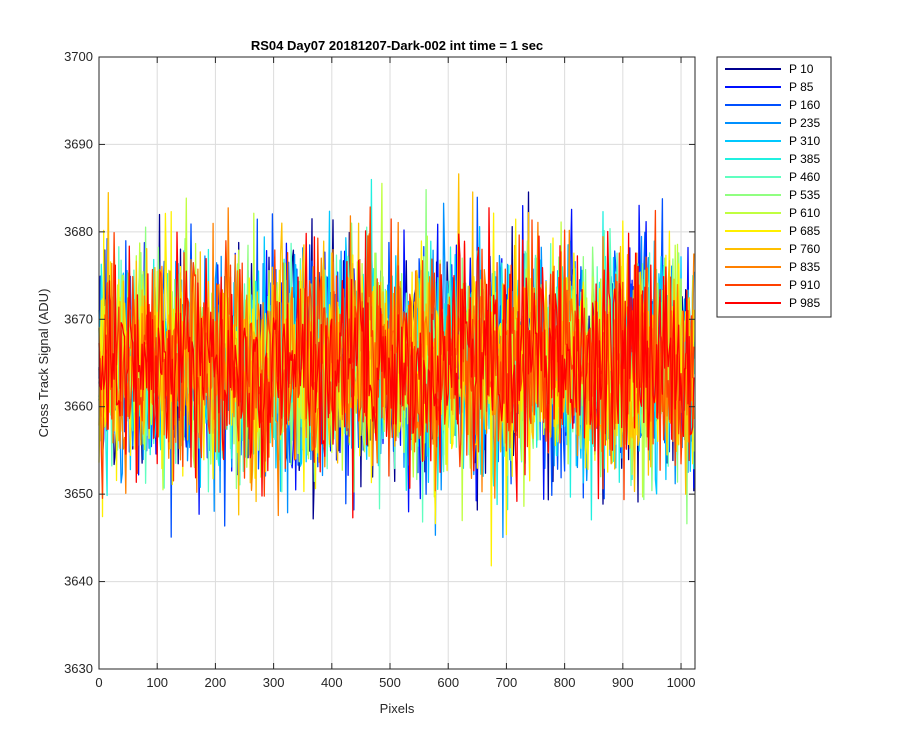 Image resolution: width=900 pixels, height=755 pixels. I want to click on legend-label: P 535, so click(804, 195).